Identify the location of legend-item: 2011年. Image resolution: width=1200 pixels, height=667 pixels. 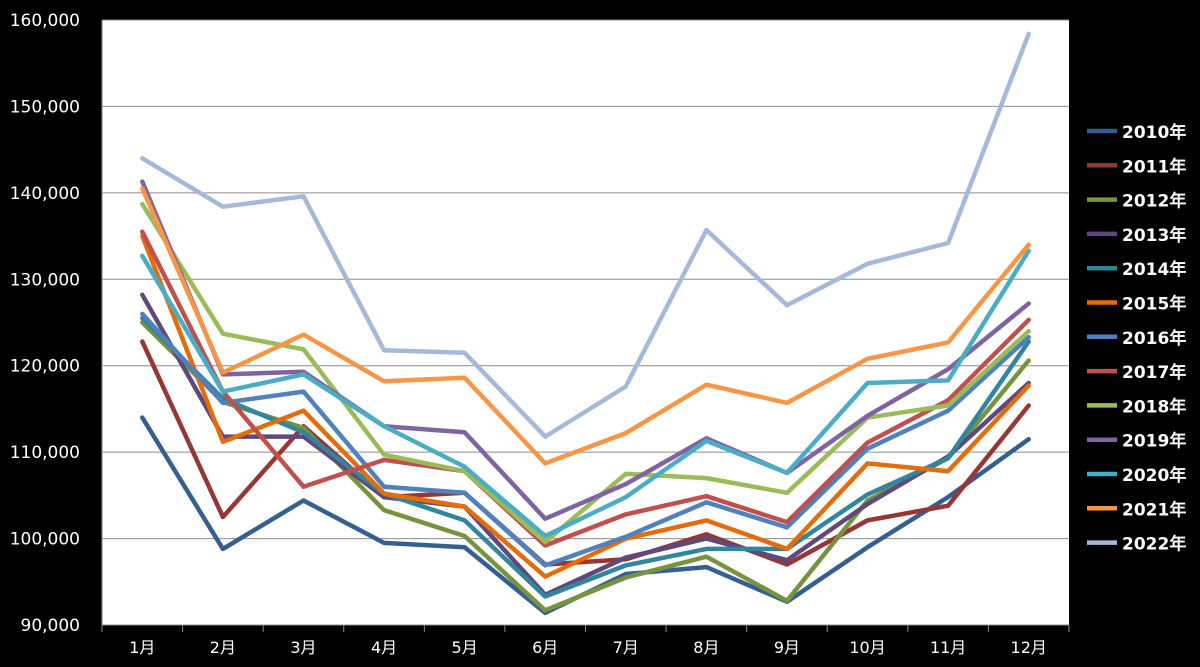
(1136, 166).